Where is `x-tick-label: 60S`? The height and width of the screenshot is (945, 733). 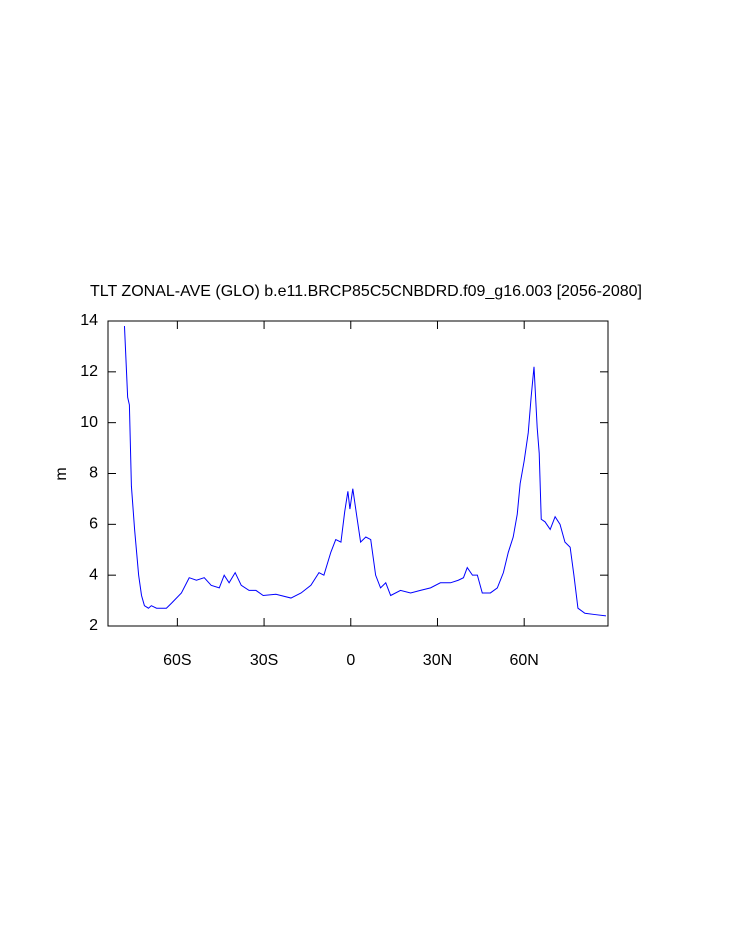
x-tick-label: 60S is located at coordinates (177, 660).